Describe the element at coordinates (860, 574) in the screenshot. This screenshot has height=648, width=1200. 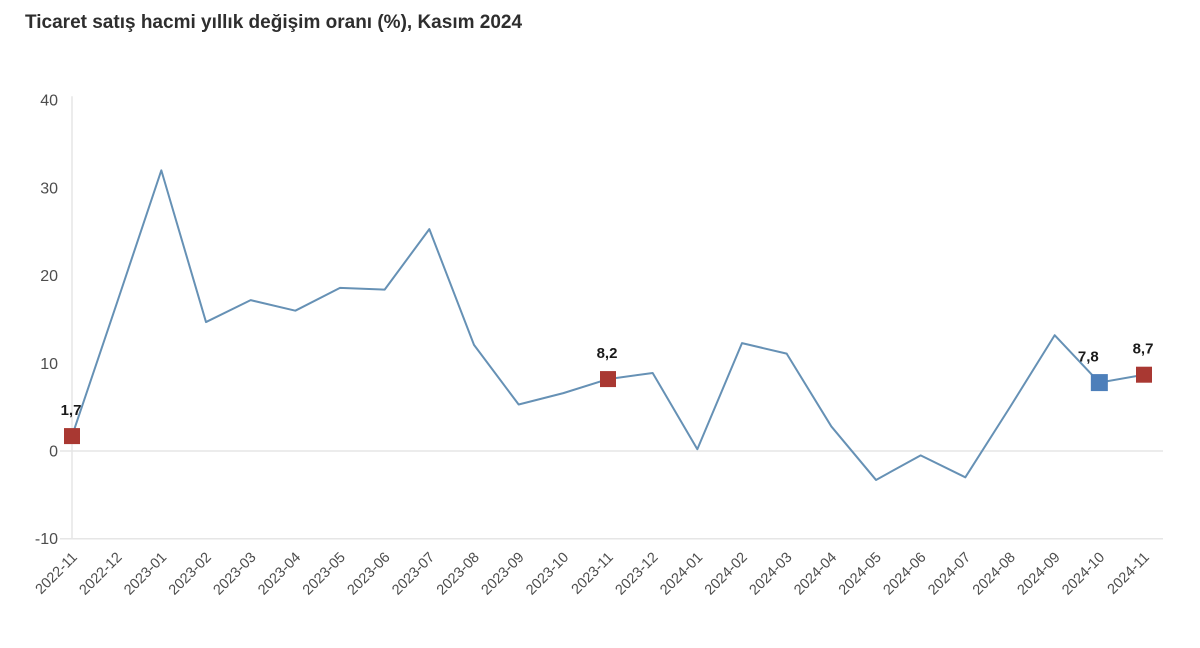
I see `x-tick-label: 2024-05` at that location.